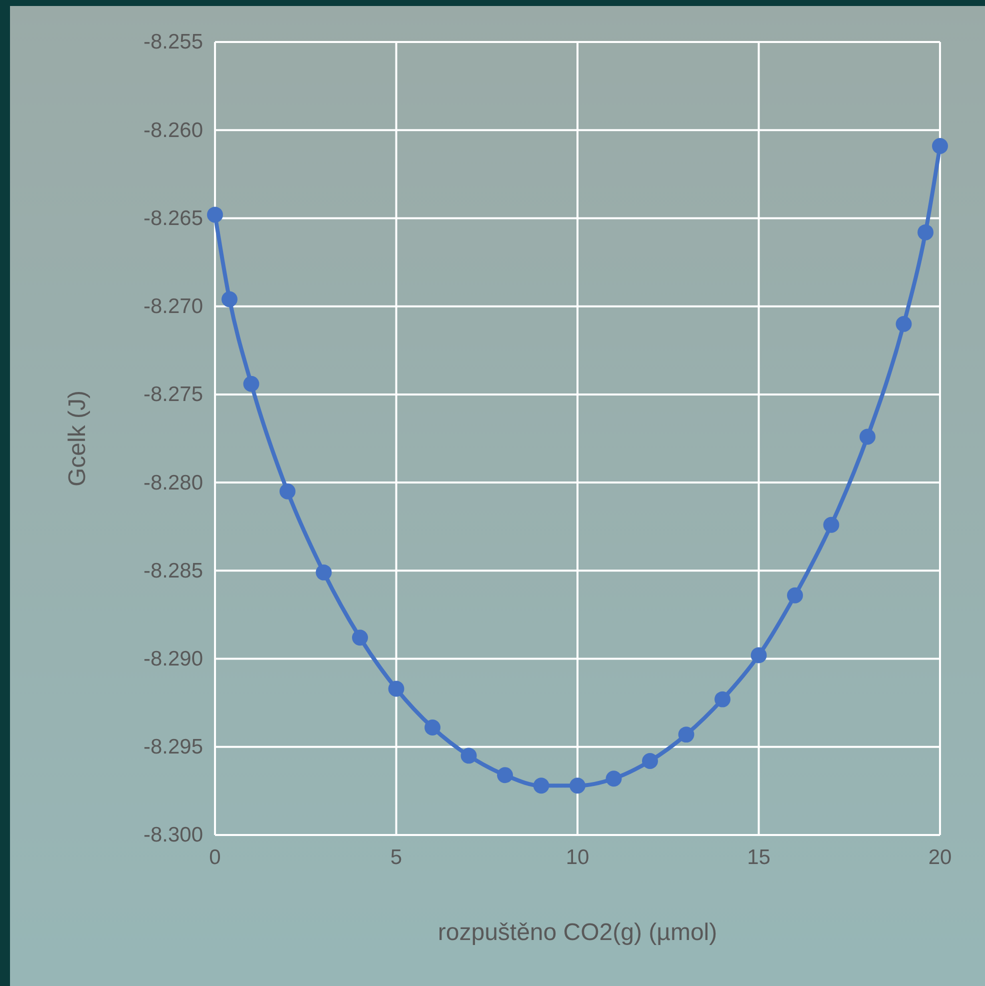 Image resolution: width=985 pixels, height=986 pixels. I want to click on y-tick-label: -8.265, so click(173, 218).